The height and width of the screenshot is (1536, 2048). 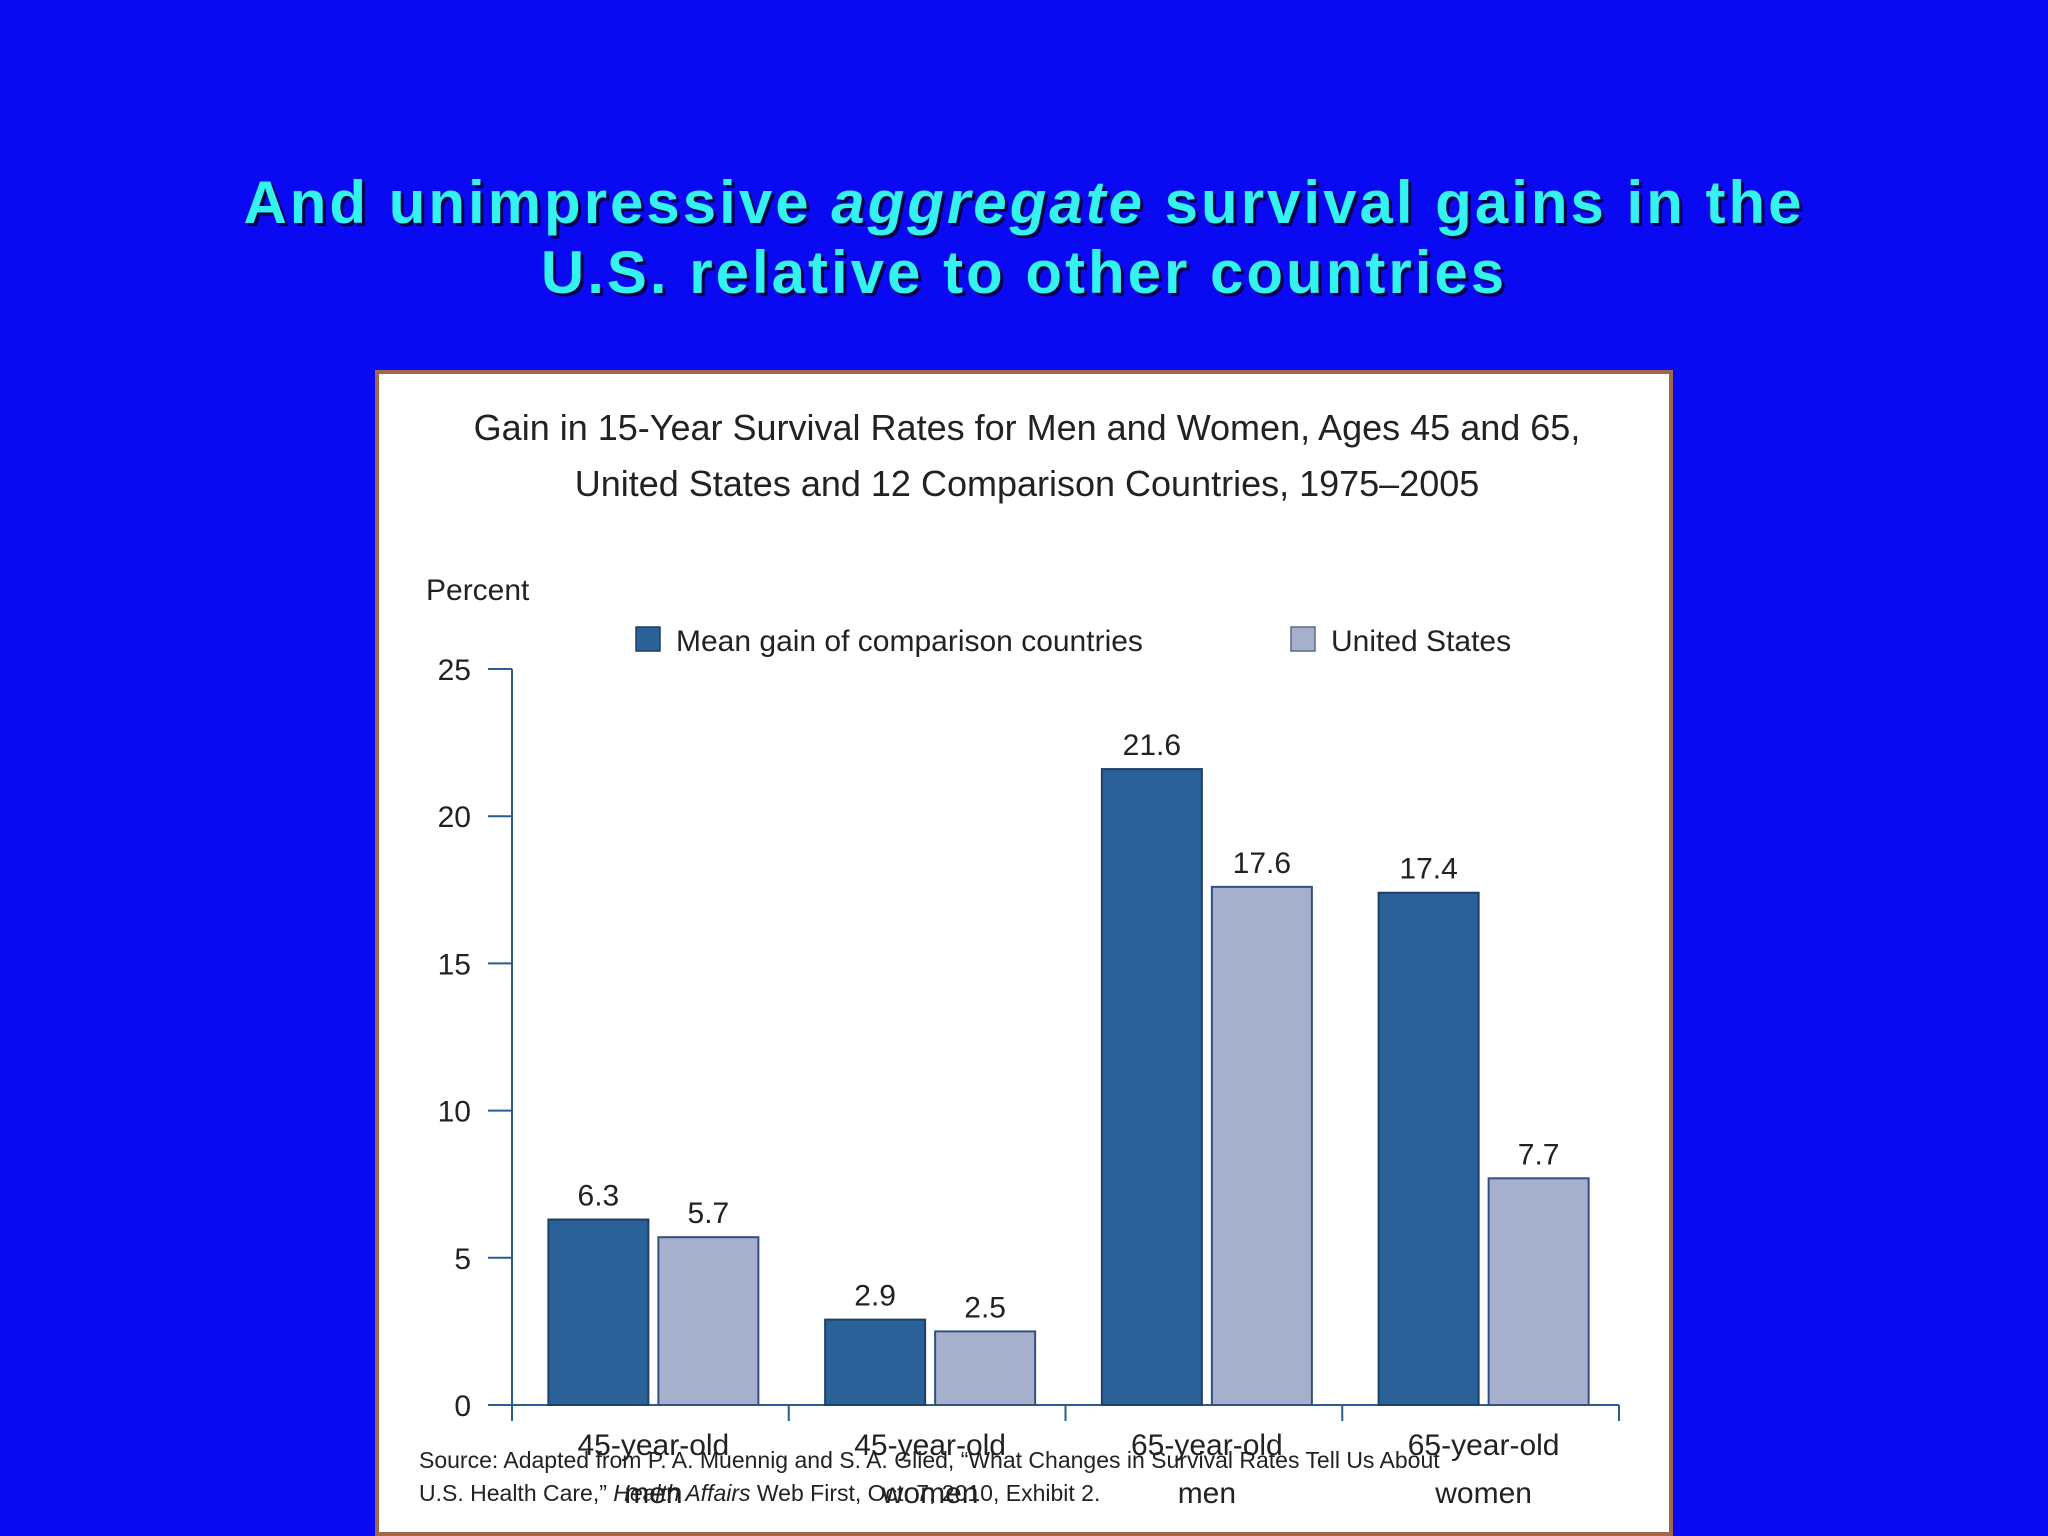 What do you see at coordinates (985, 1307) in the screenshot?
I see `data-label: 2.5` at bounding box center [985, 1307].